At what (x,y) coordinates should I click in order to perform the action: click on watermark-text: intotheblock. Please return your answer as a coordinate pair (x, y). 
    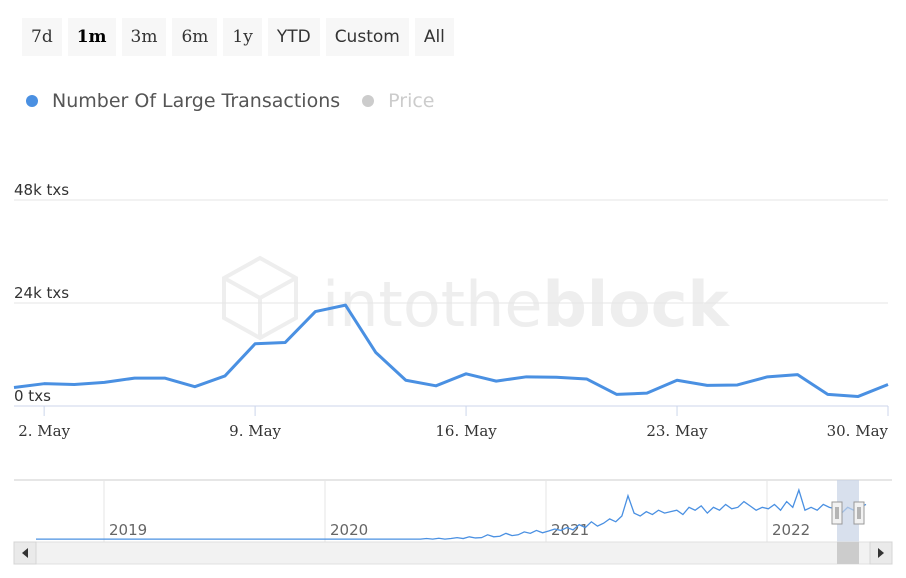
    Looking at the image, I should click on (526, 304).